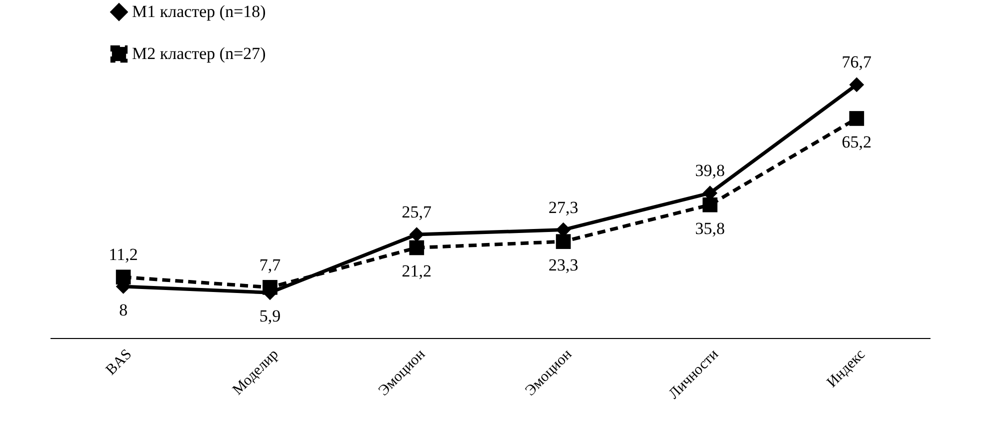 The image size is (987, 423). I want to click on data-label: 7,7, so click(270, 264).